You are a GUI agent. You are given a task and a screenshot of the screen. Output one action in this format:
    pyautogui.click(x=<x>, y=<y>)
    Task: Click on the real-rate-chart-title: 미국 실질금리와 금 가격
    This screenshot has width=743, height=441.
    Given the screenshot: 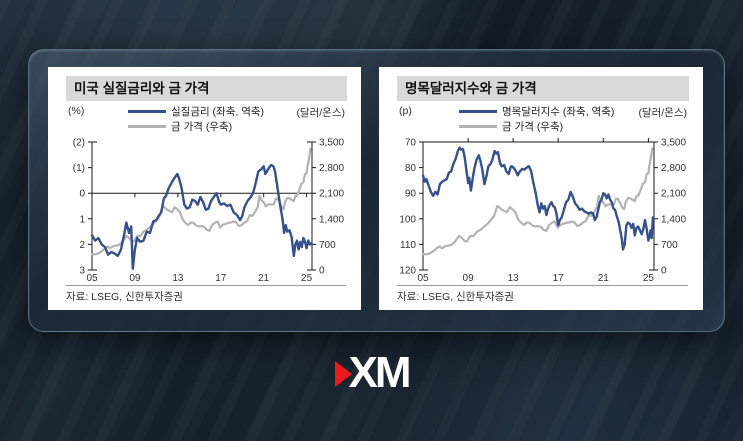 What is the action you would take?
    pyautogui.click(x=206, y=88)
    